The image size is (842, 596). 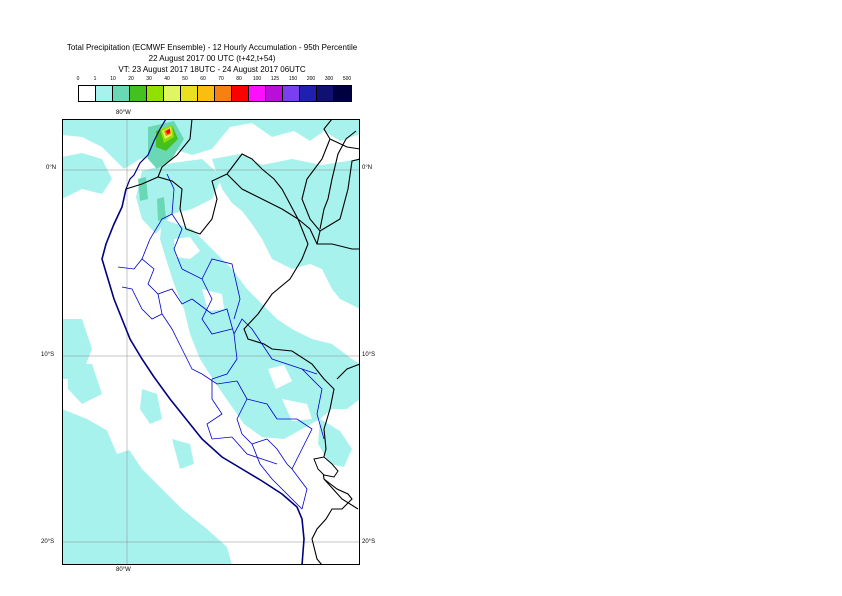 I want to click on legend-color-bar, so click(x=215, y=93).